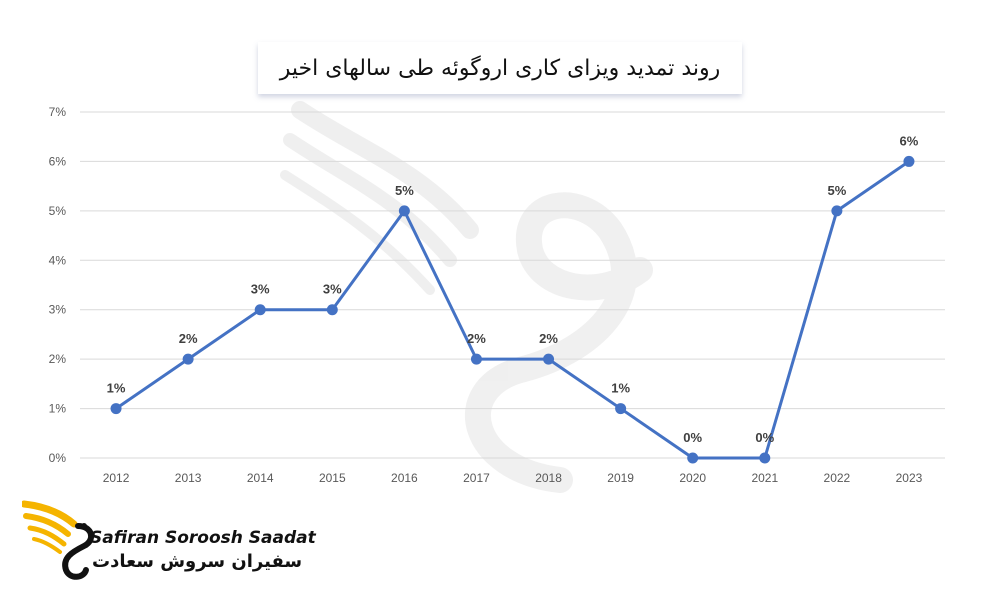 The width and height of the screenshot is (1000, 604). What do you see at coordinates (116, 478) in the screenshot?
I see `x-tick-label: 2012` at bounding box center [116, 478].